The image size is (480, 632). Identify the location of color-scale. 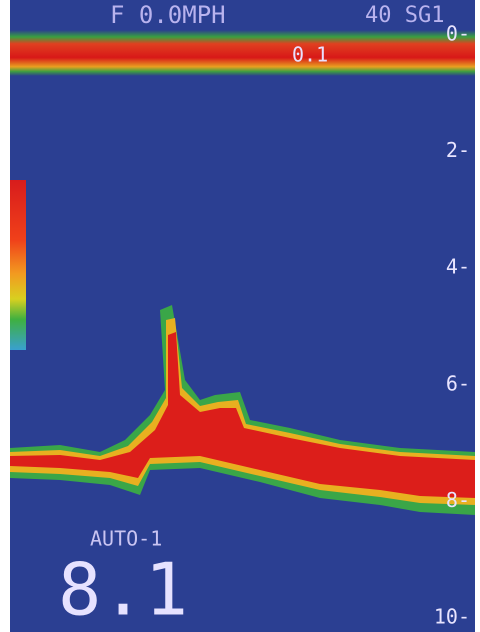
(18, 265).